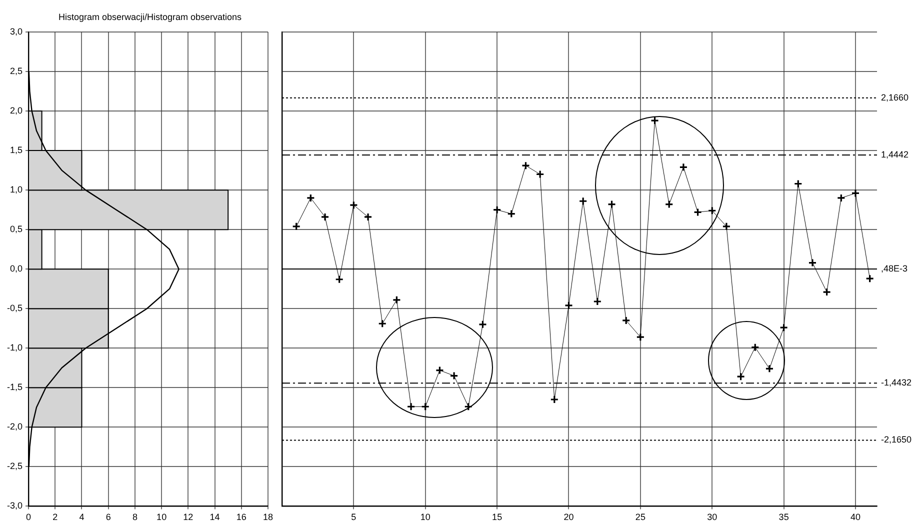 The height and width of the screenshot is (526, 919). What do you see at coordinates (569, 517) in the screenshot?
I see `x-tick-label: 20` at bounding box center [569, 517].